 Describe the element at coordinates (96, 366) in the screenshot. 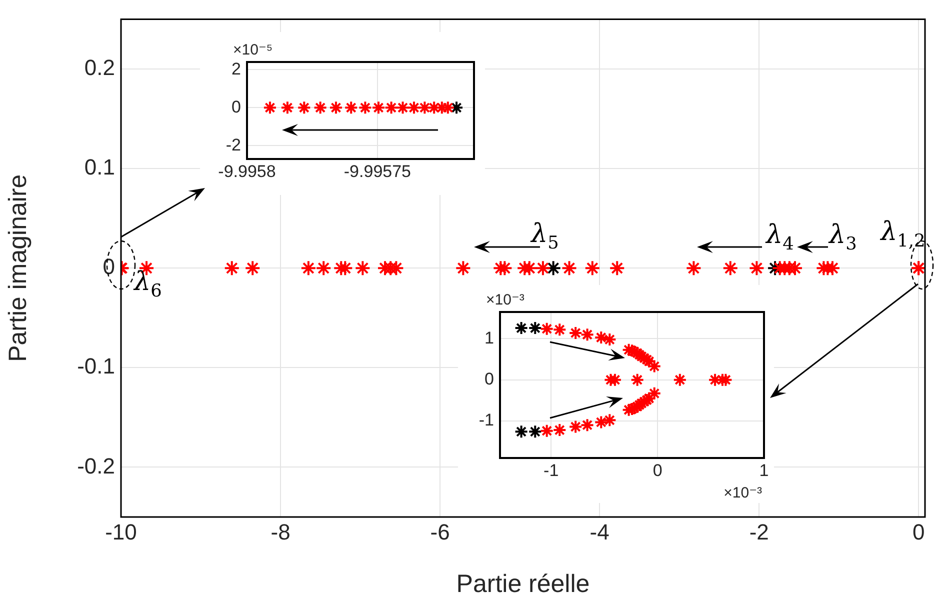

I see `y-tick-label: -0.1` at that location.